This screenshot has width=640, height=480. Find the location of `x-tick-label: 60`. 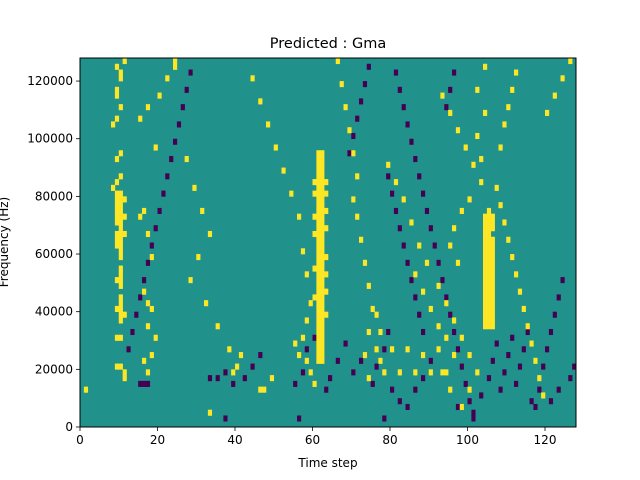

x-tick-label: 60 is located at coordinates (312, 440).